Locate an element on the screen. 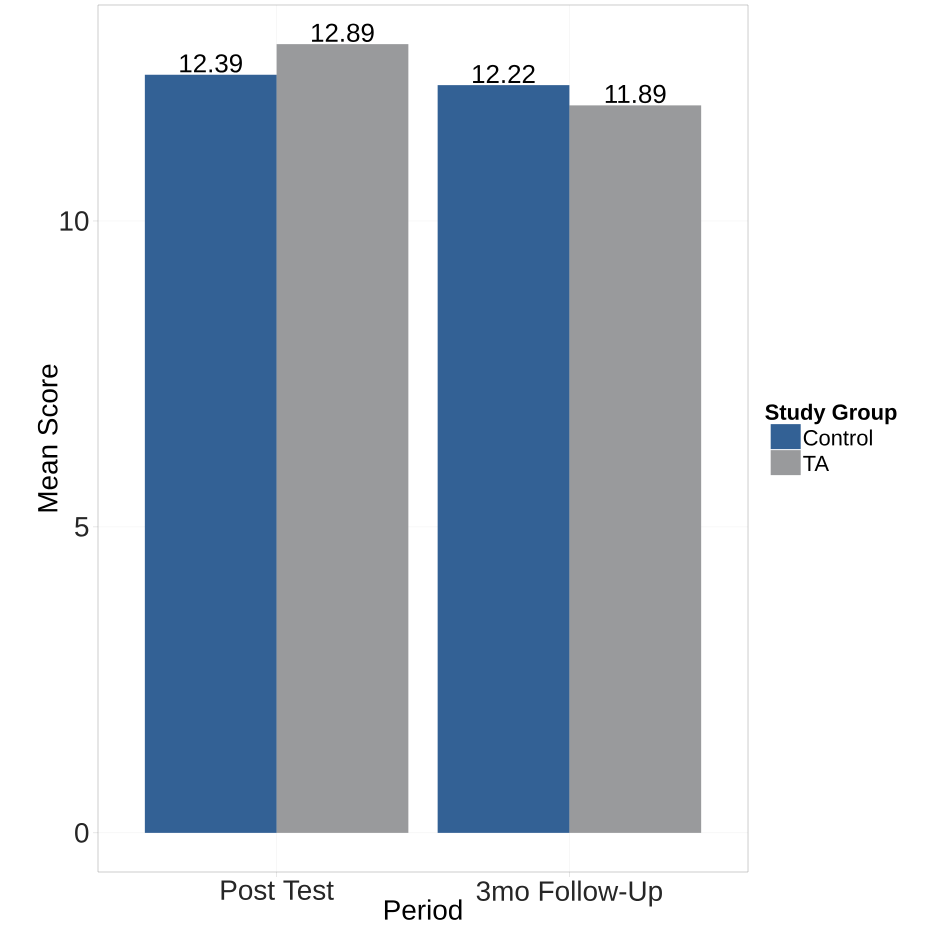 Image resolution: width=947 pixels, height=942 pixels. x-axis-title: Period is located at coordinates (423, 909).